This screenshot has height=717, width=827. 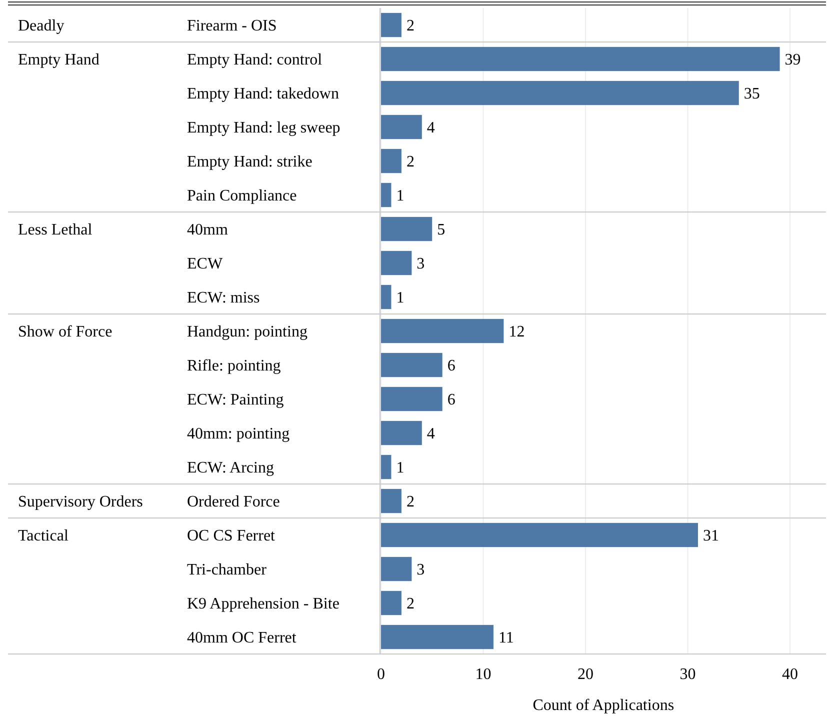 I want to click on y-tick-label: ECW: Painting, so click(x=235, y=400).